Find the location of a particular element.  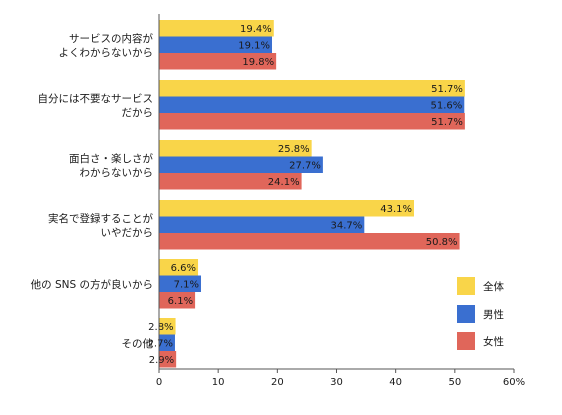

data-label-4-1: 7.1% is located at coordinates (186, 284).